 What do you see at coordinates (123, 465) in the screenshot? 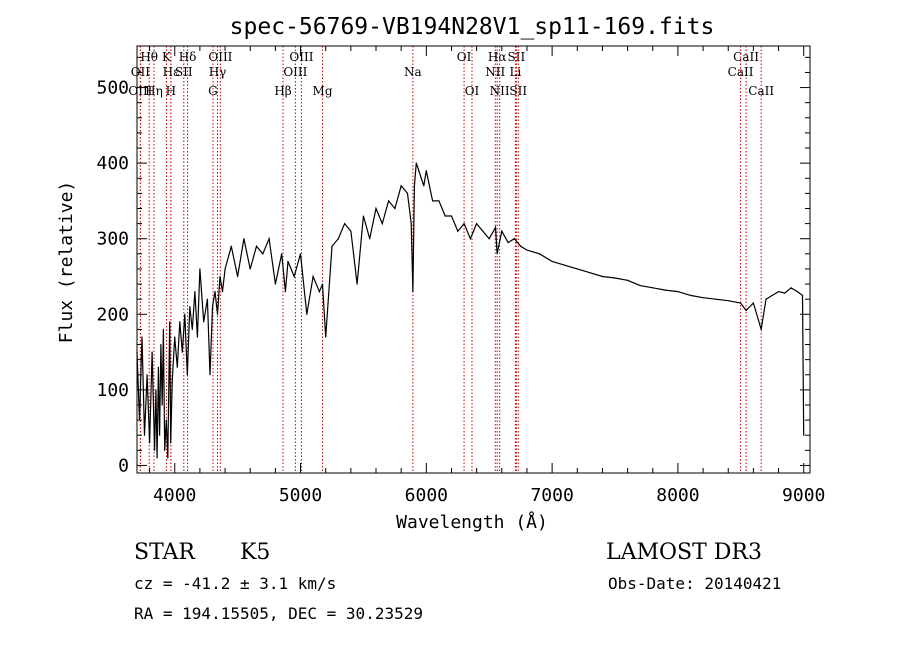
I see `y-tick-label: 0` at bounding box center [123, 465].